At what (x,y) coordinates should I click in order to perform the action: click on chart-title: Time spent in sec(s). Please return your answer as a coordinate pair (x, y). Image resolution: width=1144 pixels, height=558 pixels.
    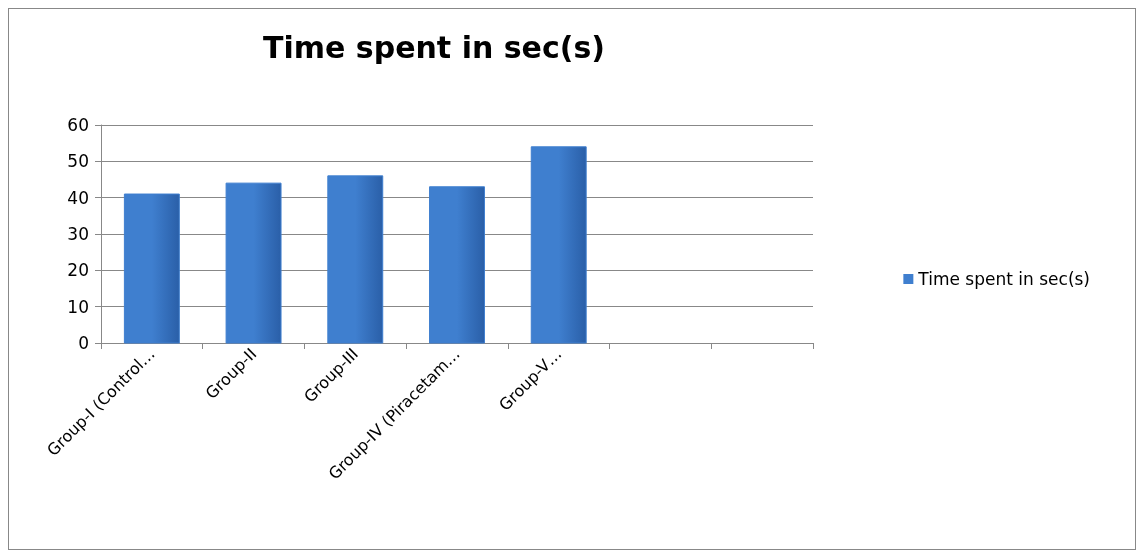
    Looking at the image, I should click on (434, 47).